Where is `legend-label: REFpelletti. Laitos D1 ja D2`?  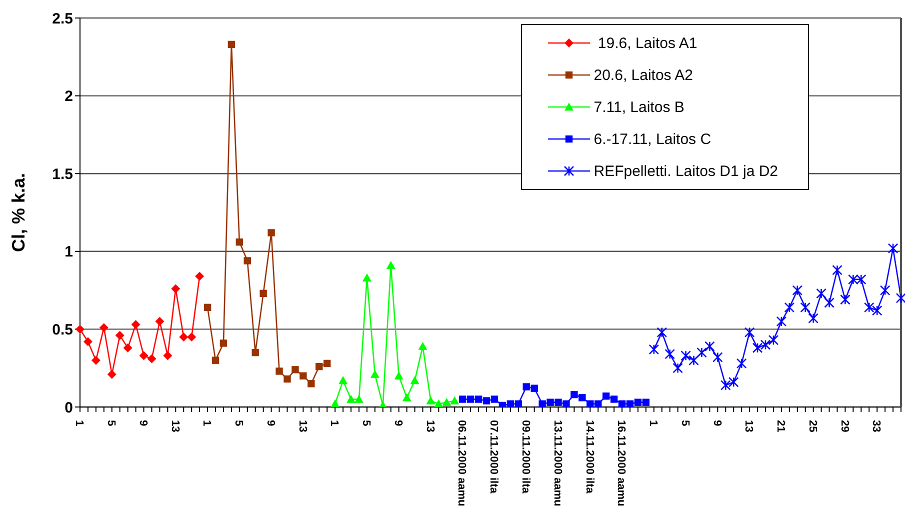 legend-label: REFpelletti. Laitos D1 ja D2 is located at coordinates (686, 171).